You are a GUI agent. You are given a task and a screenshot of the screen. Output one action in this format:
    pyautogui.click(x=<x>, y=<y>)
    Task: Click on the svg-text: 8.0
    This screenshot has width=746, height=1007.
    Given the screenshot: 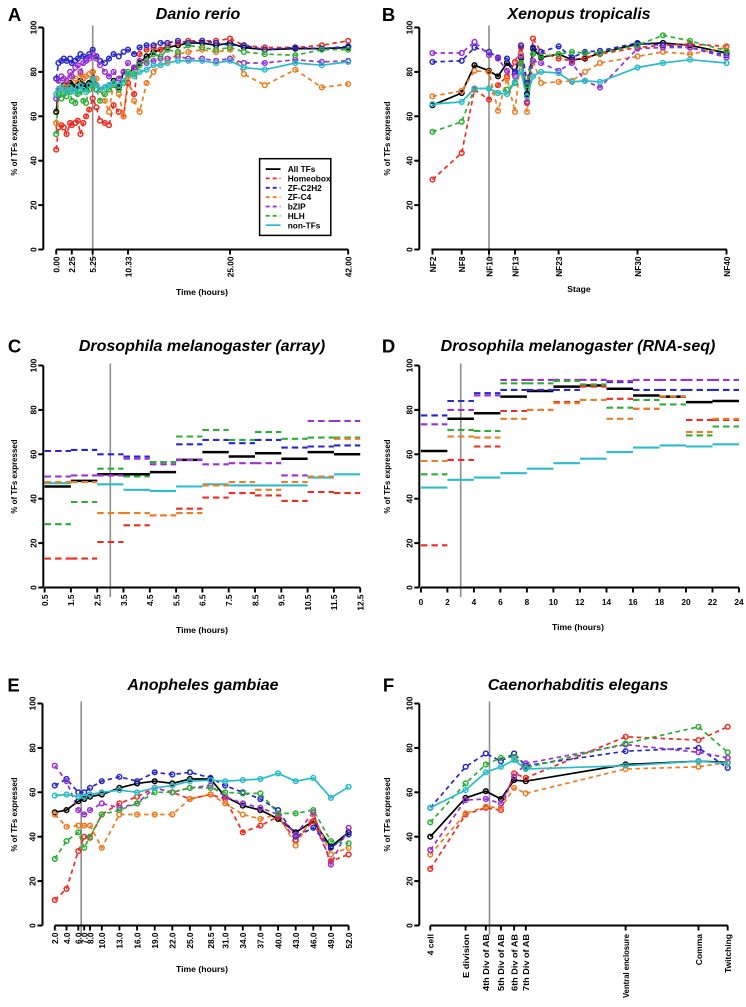 What is the action you would take?
    pyautogui.click(x=90, y=938)
    